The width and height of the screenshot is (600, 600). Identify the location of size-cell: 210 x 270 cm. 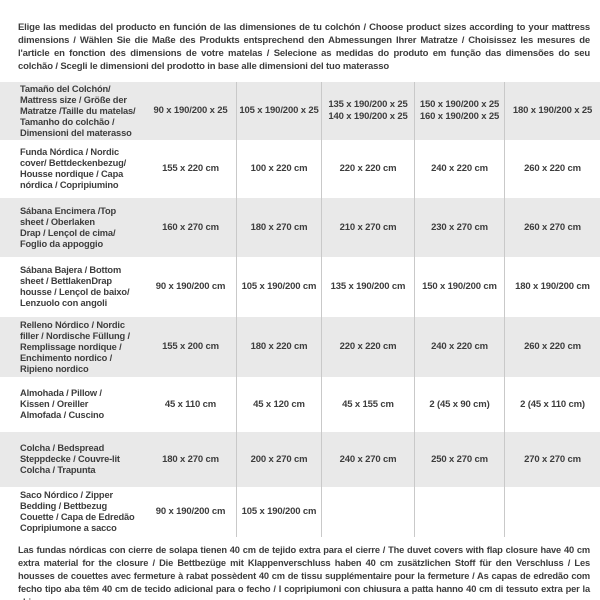
(368, 227).